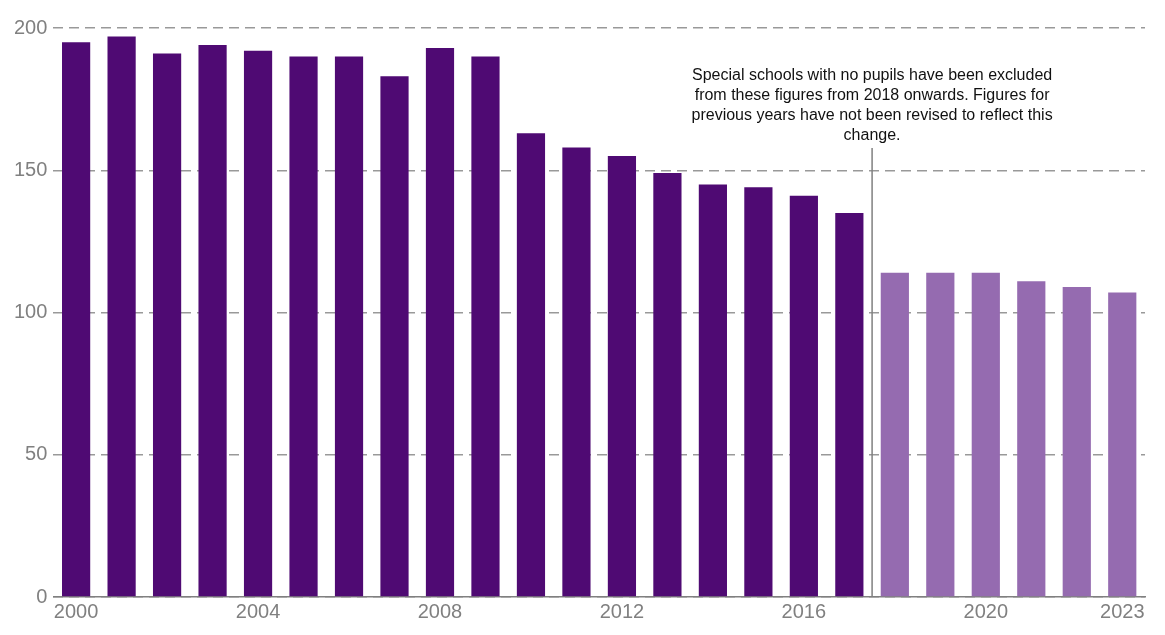 Image resolution: width=1165 pixels, height=635 pixels. I want to click on x-tick-label: 2012, so click(622, 610).